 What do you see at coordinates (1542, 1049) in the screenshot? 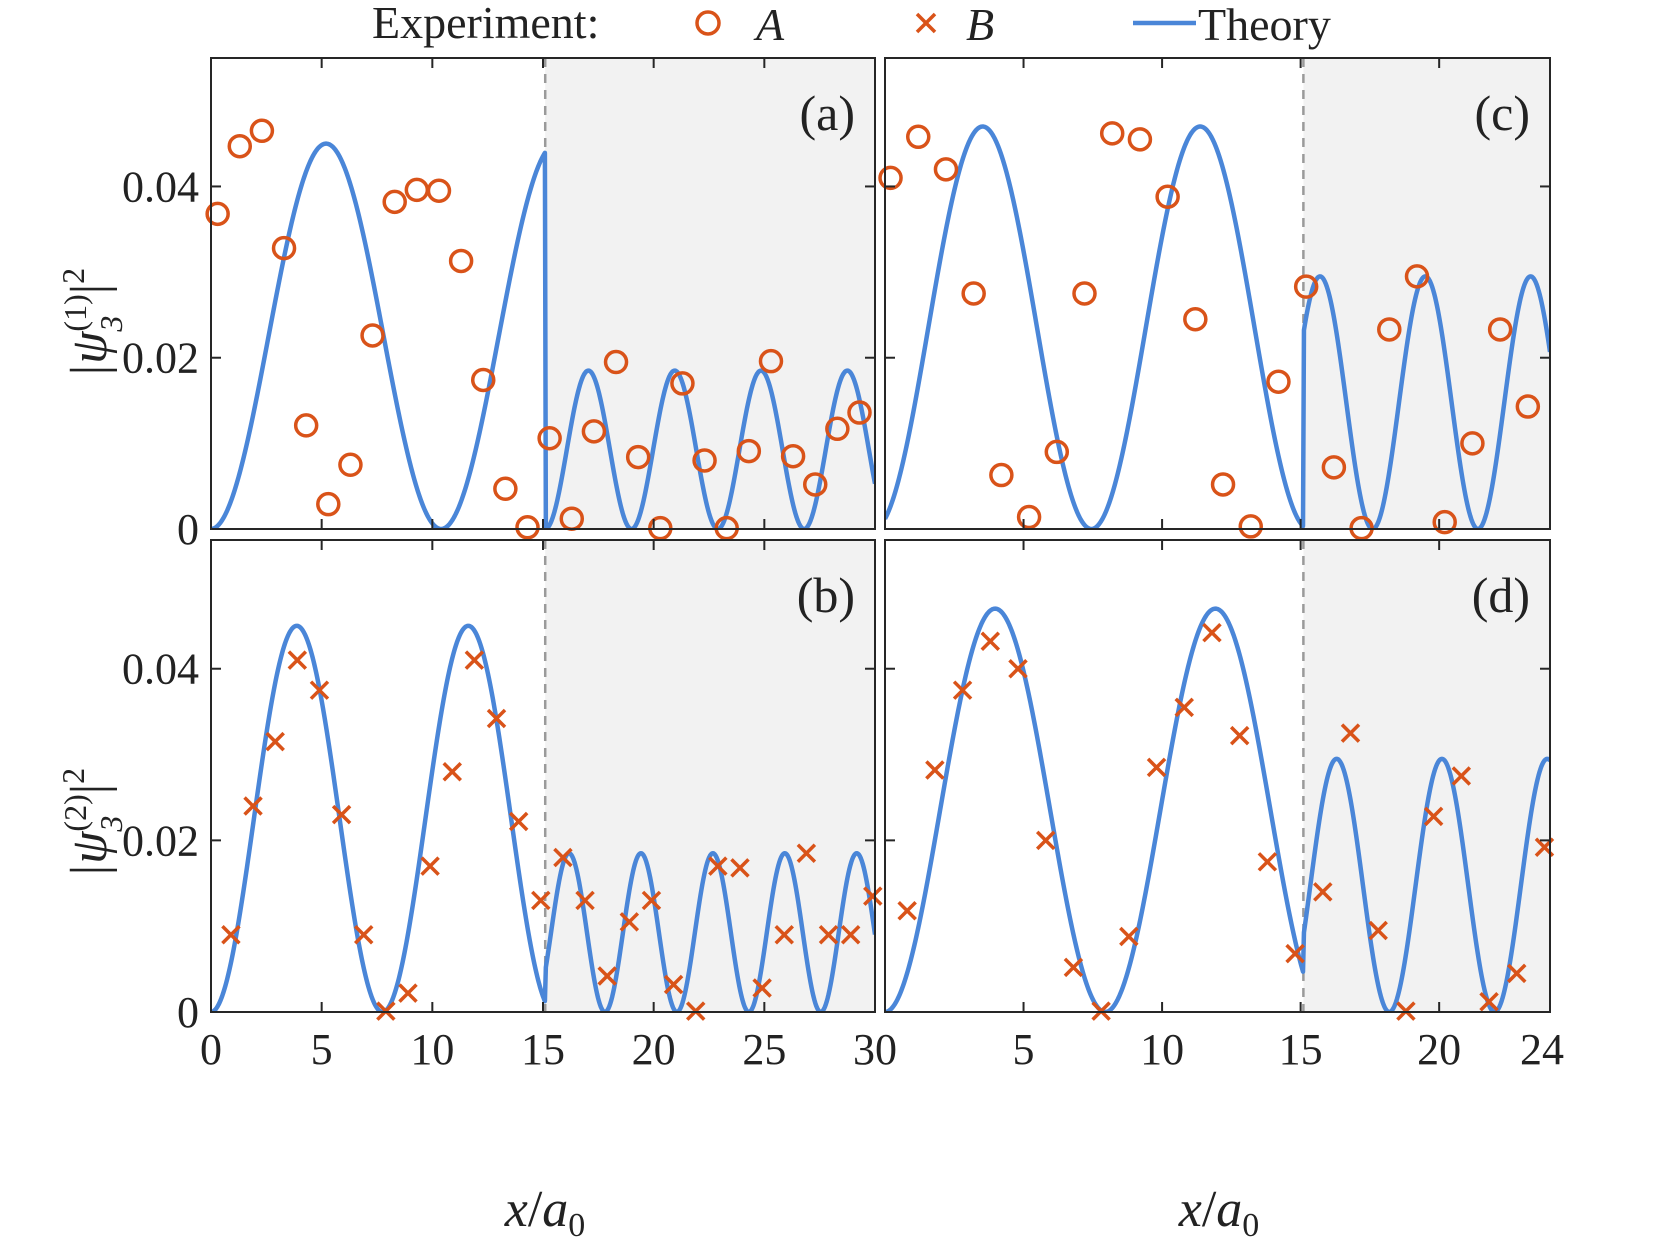
I see `x-tick-label-d: 24` at bounding box center [1542, 1049].